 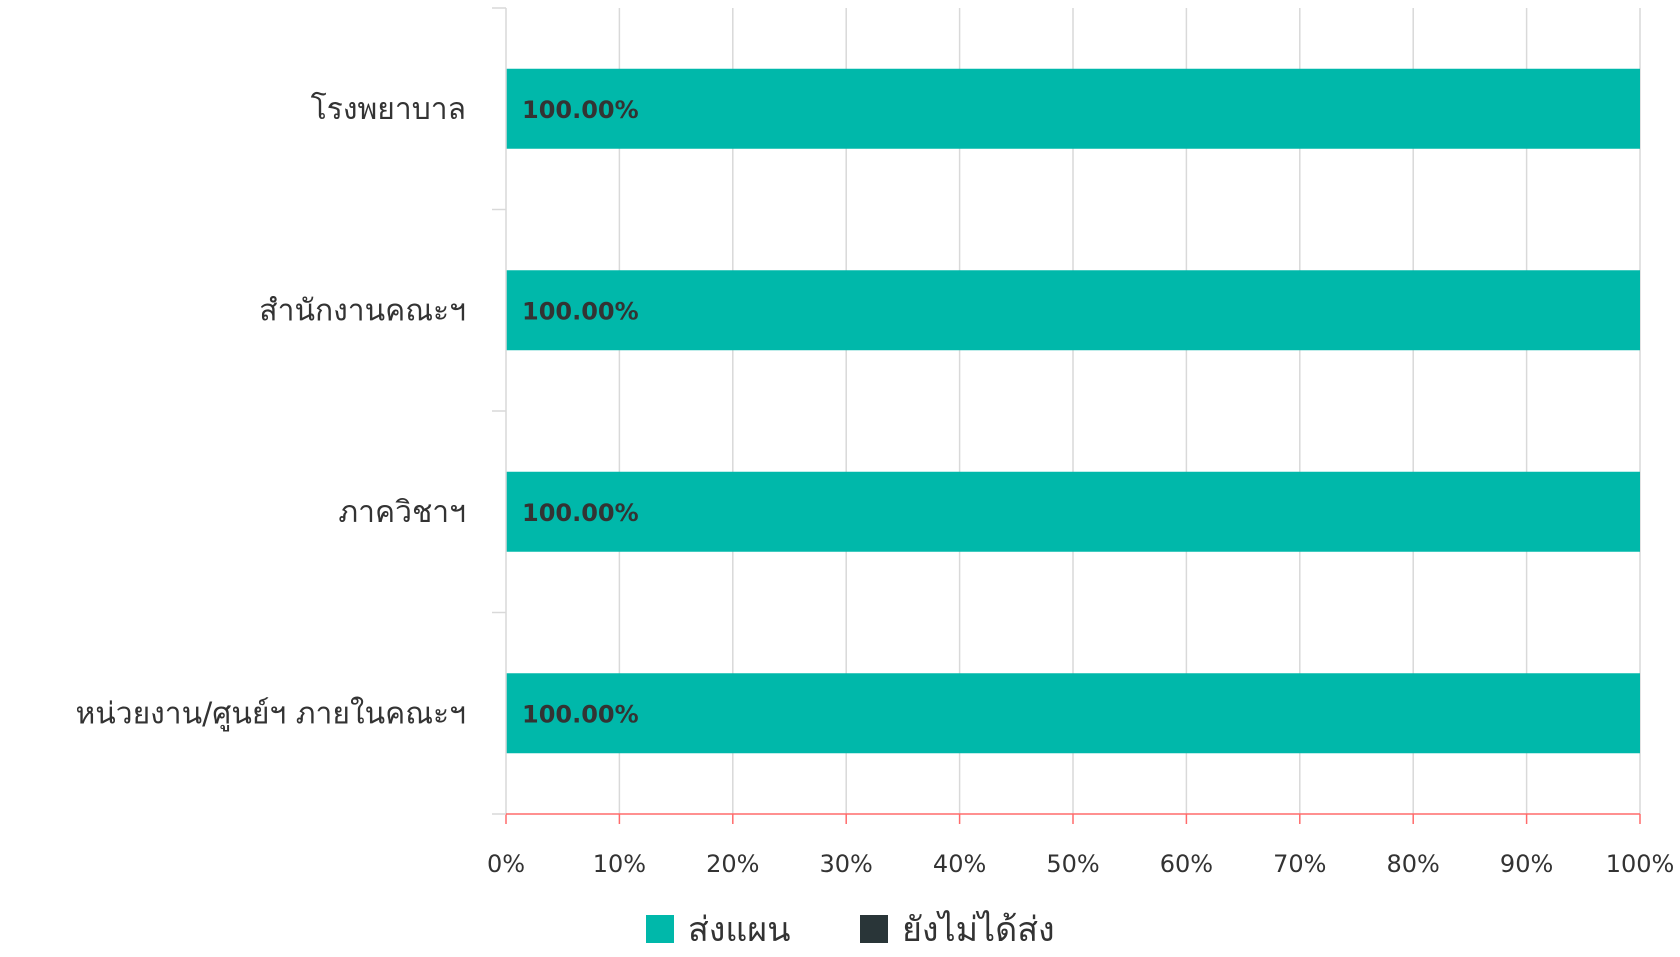 What do you see at coordinates (978, 930) in the screenshot?
I see `legend-label: ยังไม่ได้ส่ง` at bounding box center [978, 930].